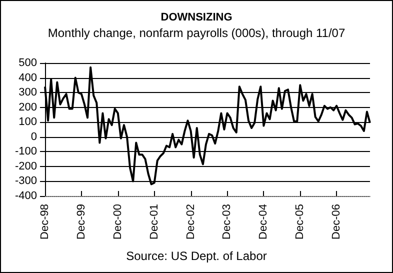 This screenshot has height=273, width=393. I want to click on y-tick-label: -200, so click(25, 166).